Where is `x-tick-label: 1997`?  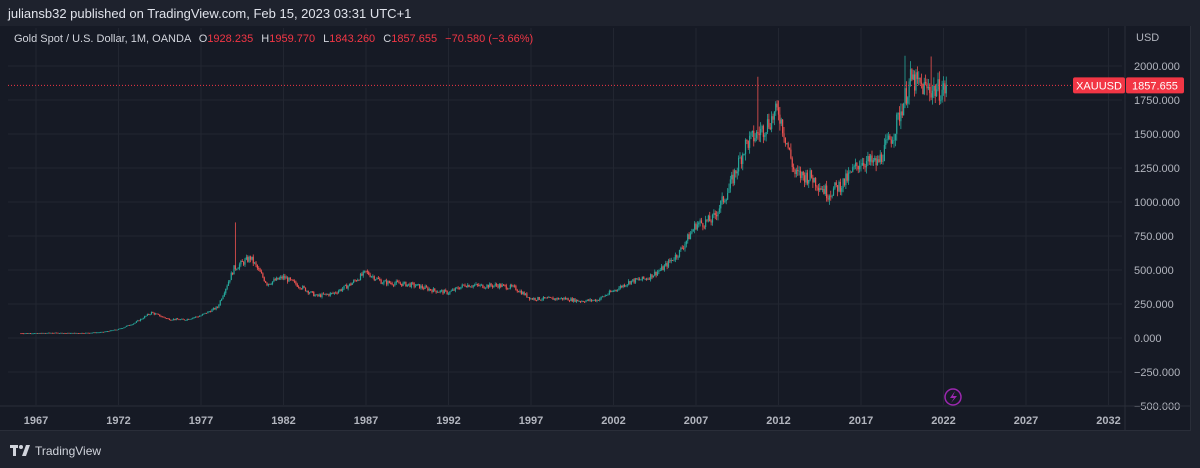 x-tick-label: 1997 is located at coordinates (531, 421).